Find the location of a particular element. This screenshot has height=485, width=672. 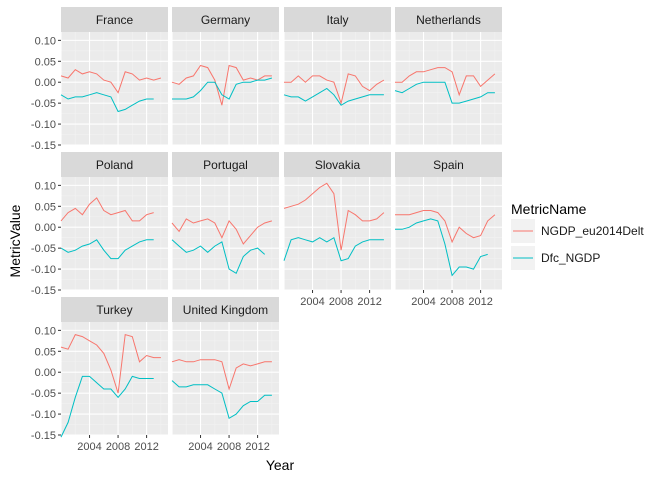

facet-label: Portugal is located at coordinates (225, 165).